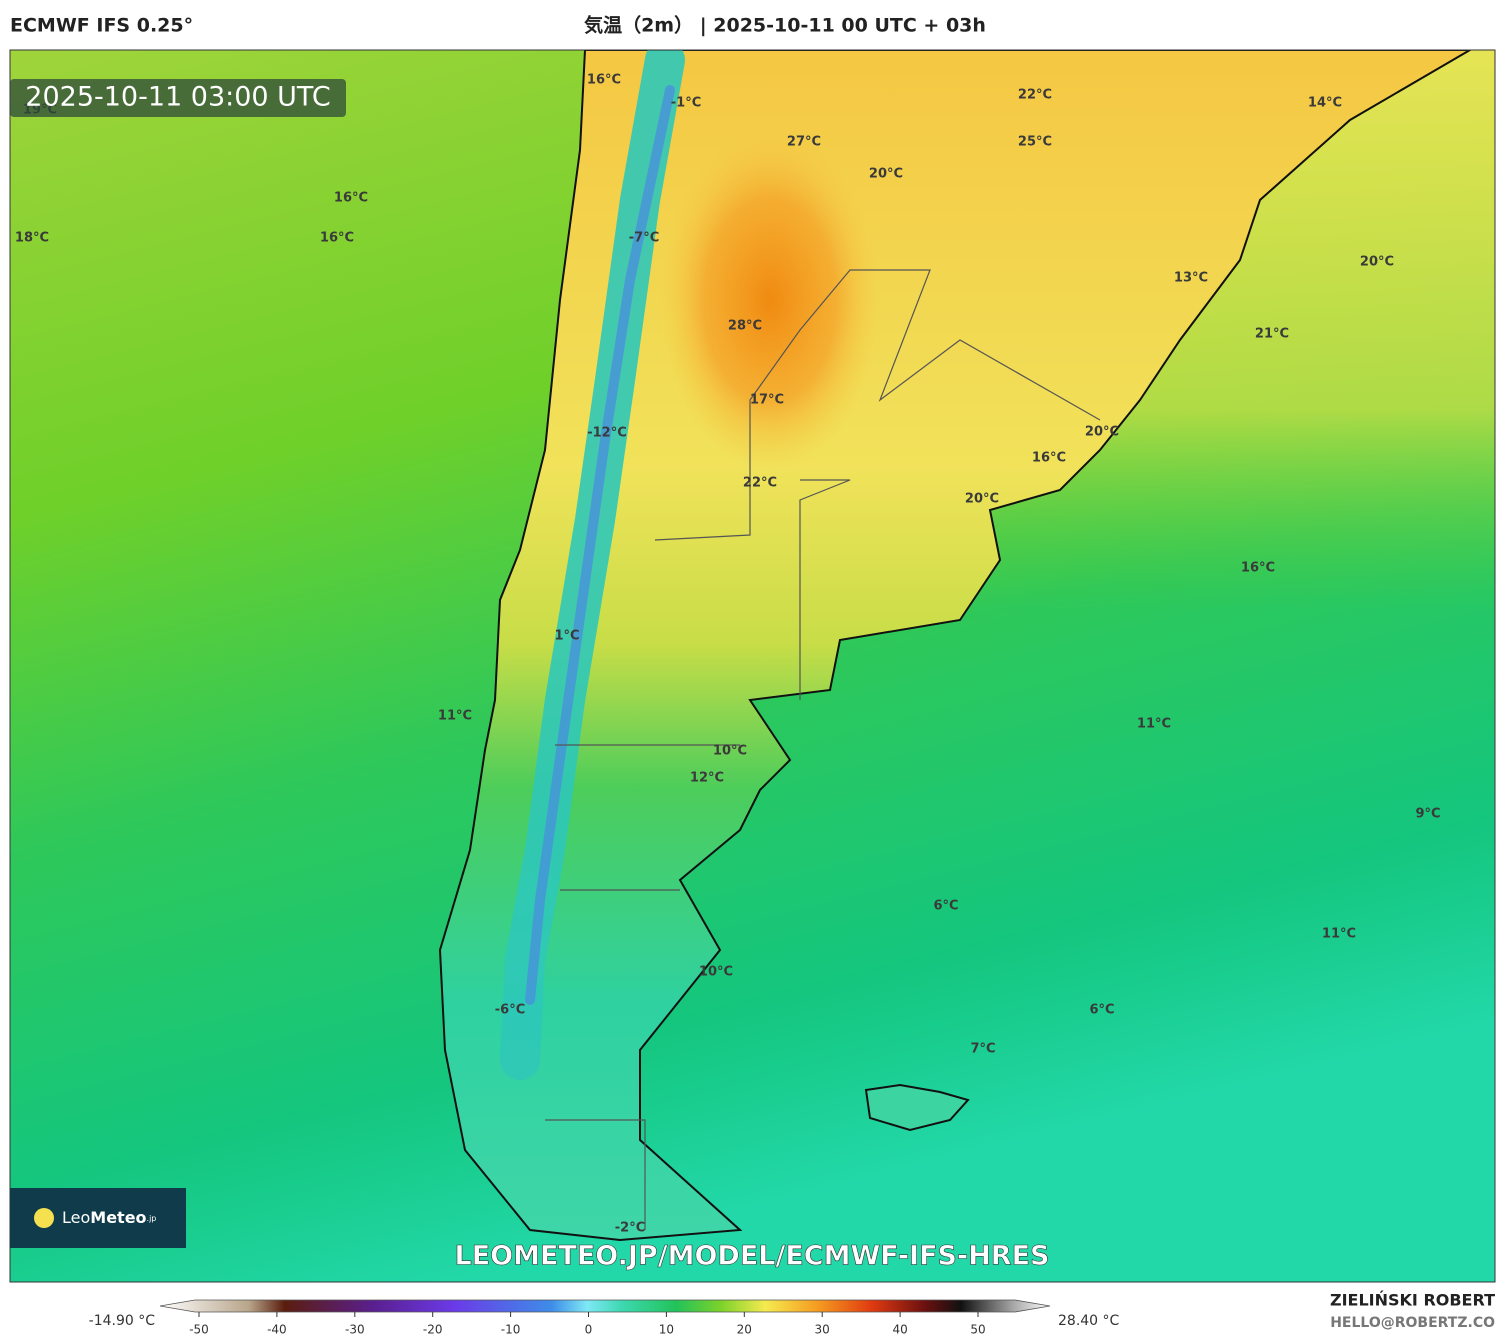 The width and height of the screenshot is (1505, 1342). Describe the element at coordinates (1191, 278) in the screenshot. I see `temperature-label: 13°C` at that location.